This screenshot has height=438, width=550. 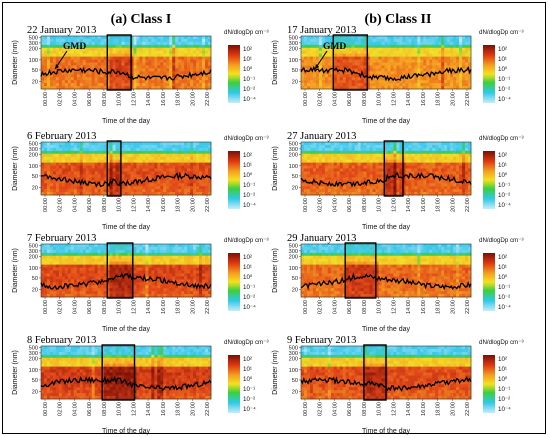 What do you see at coordinates (321, 136) in the screenshot?
I see `panel-title: 27 January 2013` at bounding box center [321, 136].